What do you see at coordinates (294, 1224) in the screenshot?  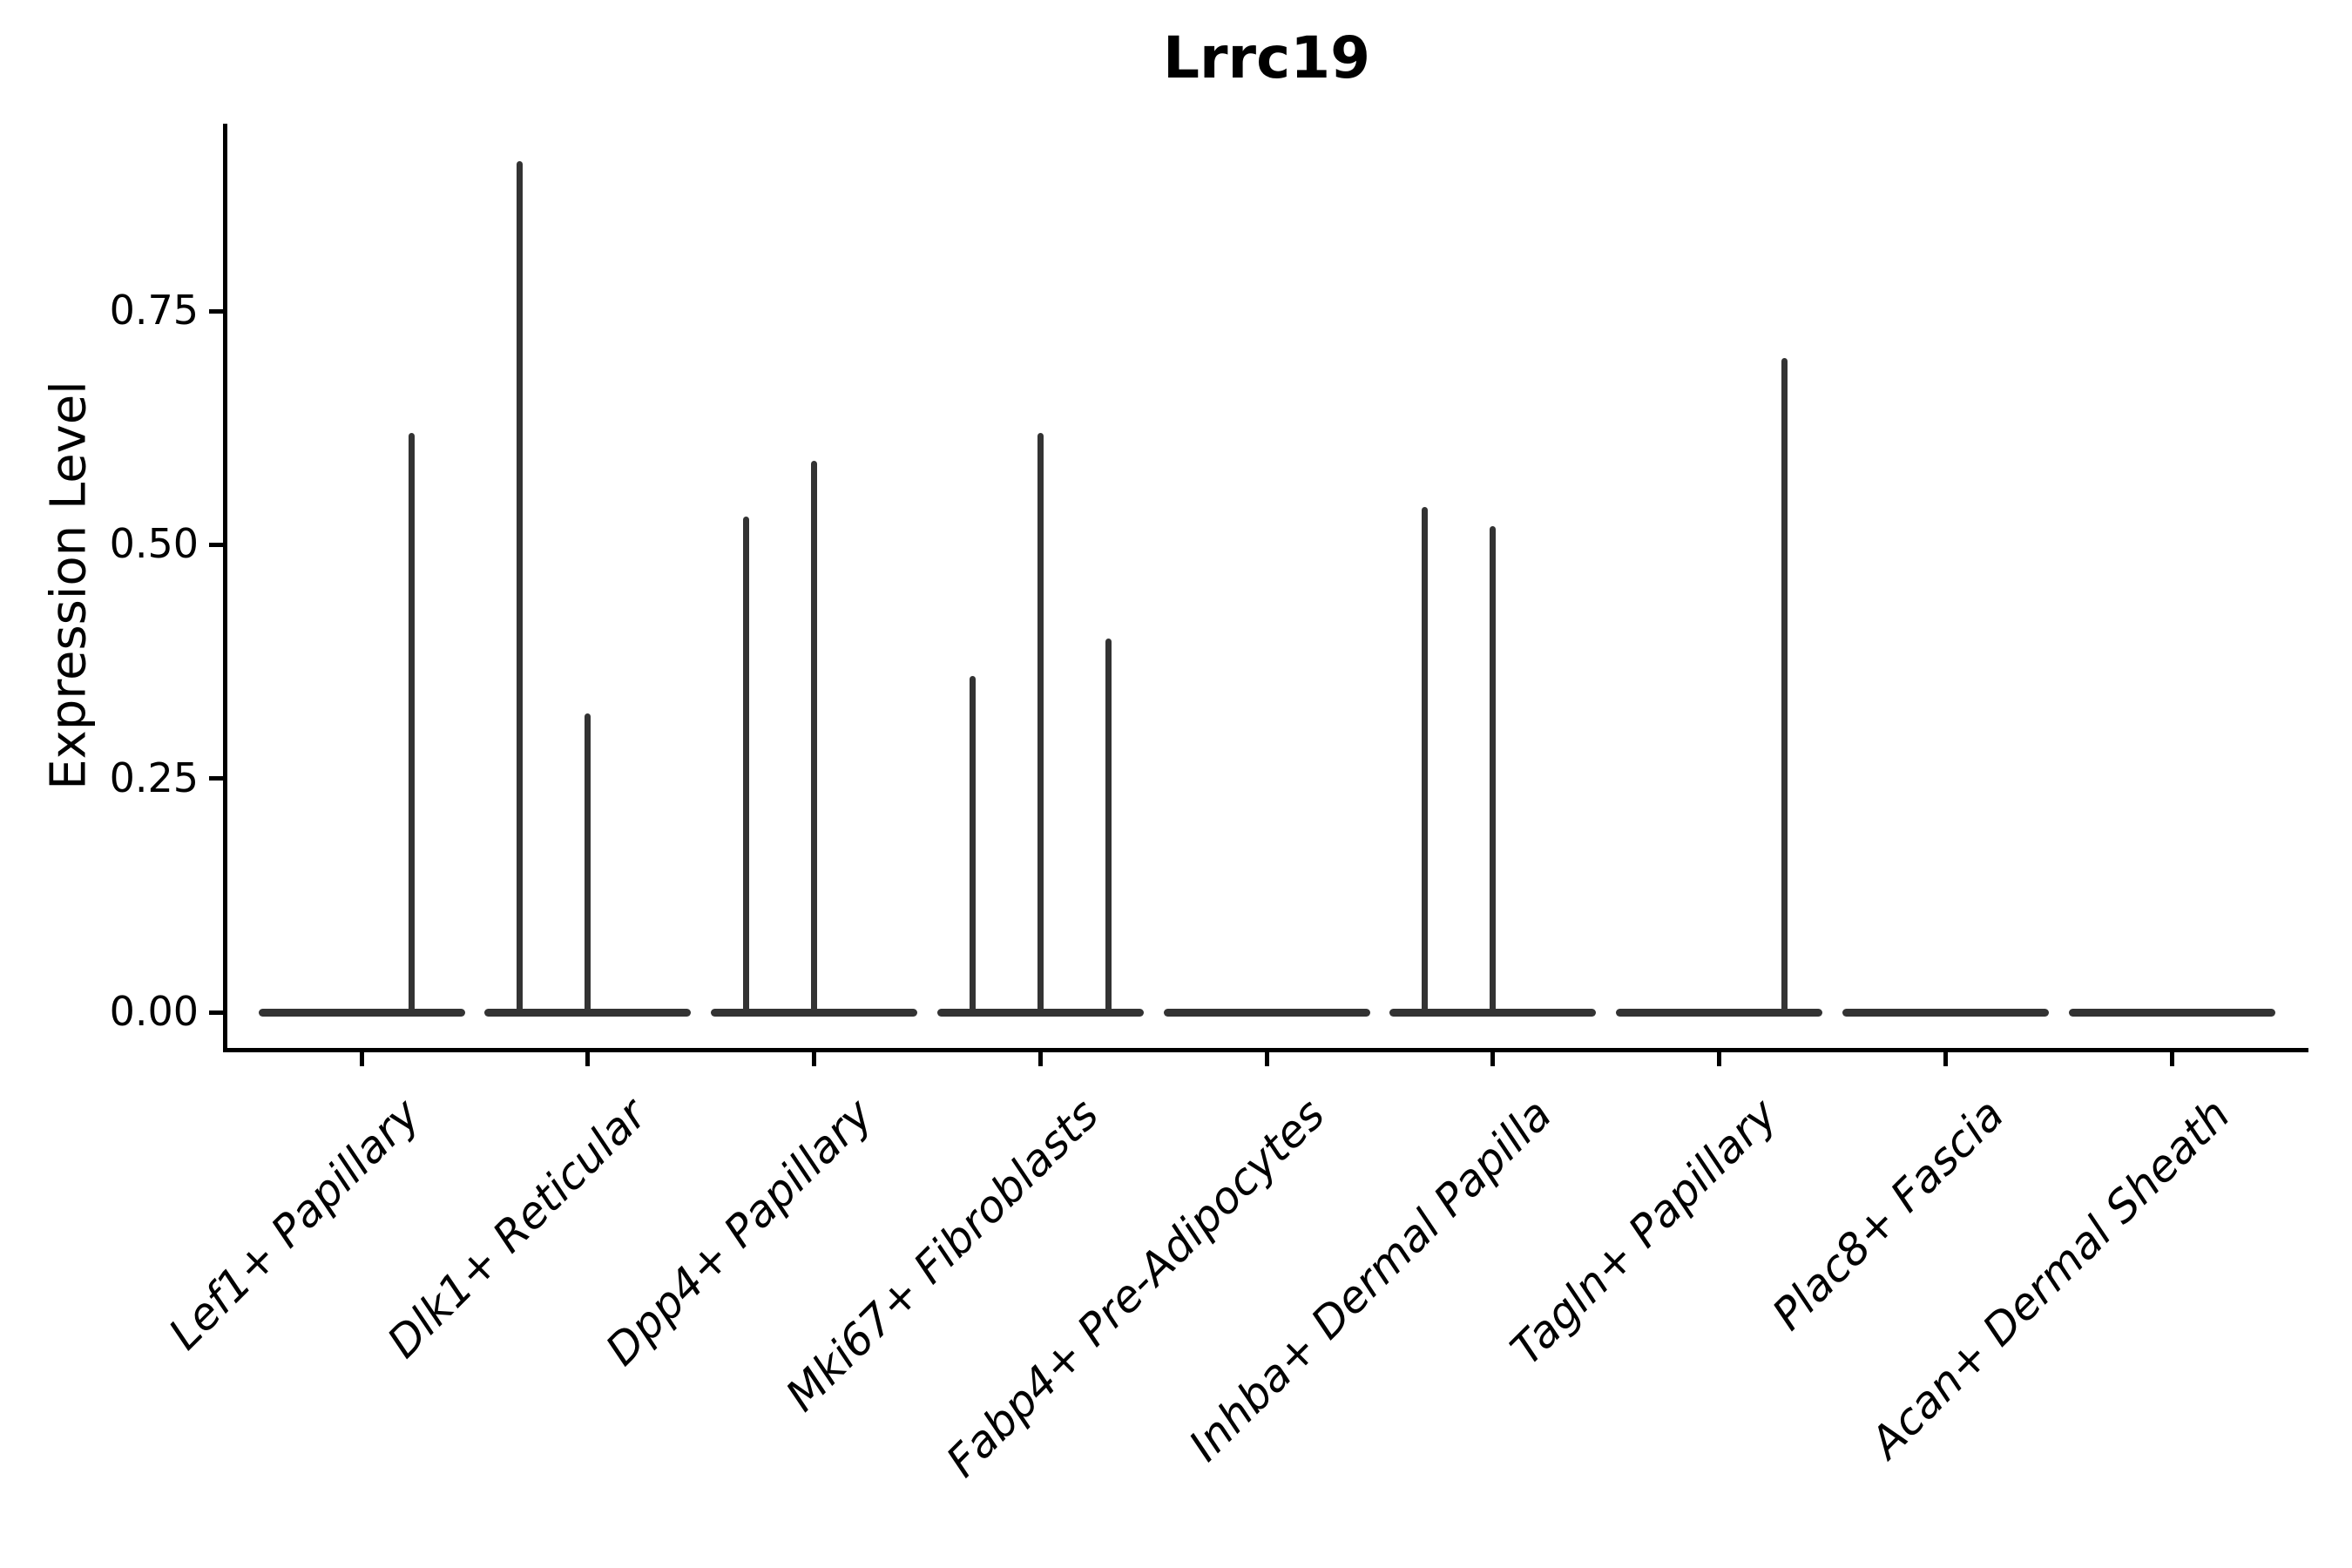 I see `x-tick-label: Lef1+ Papillary` at bounding box center [294, 1224].